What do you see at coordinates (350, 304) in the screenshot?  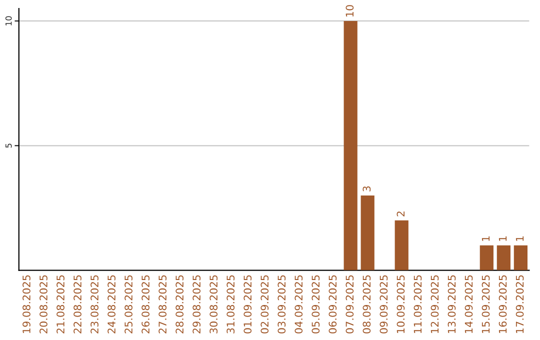 I see `x-tick-label: 07.09.2025` at bounding box center [350, 304].